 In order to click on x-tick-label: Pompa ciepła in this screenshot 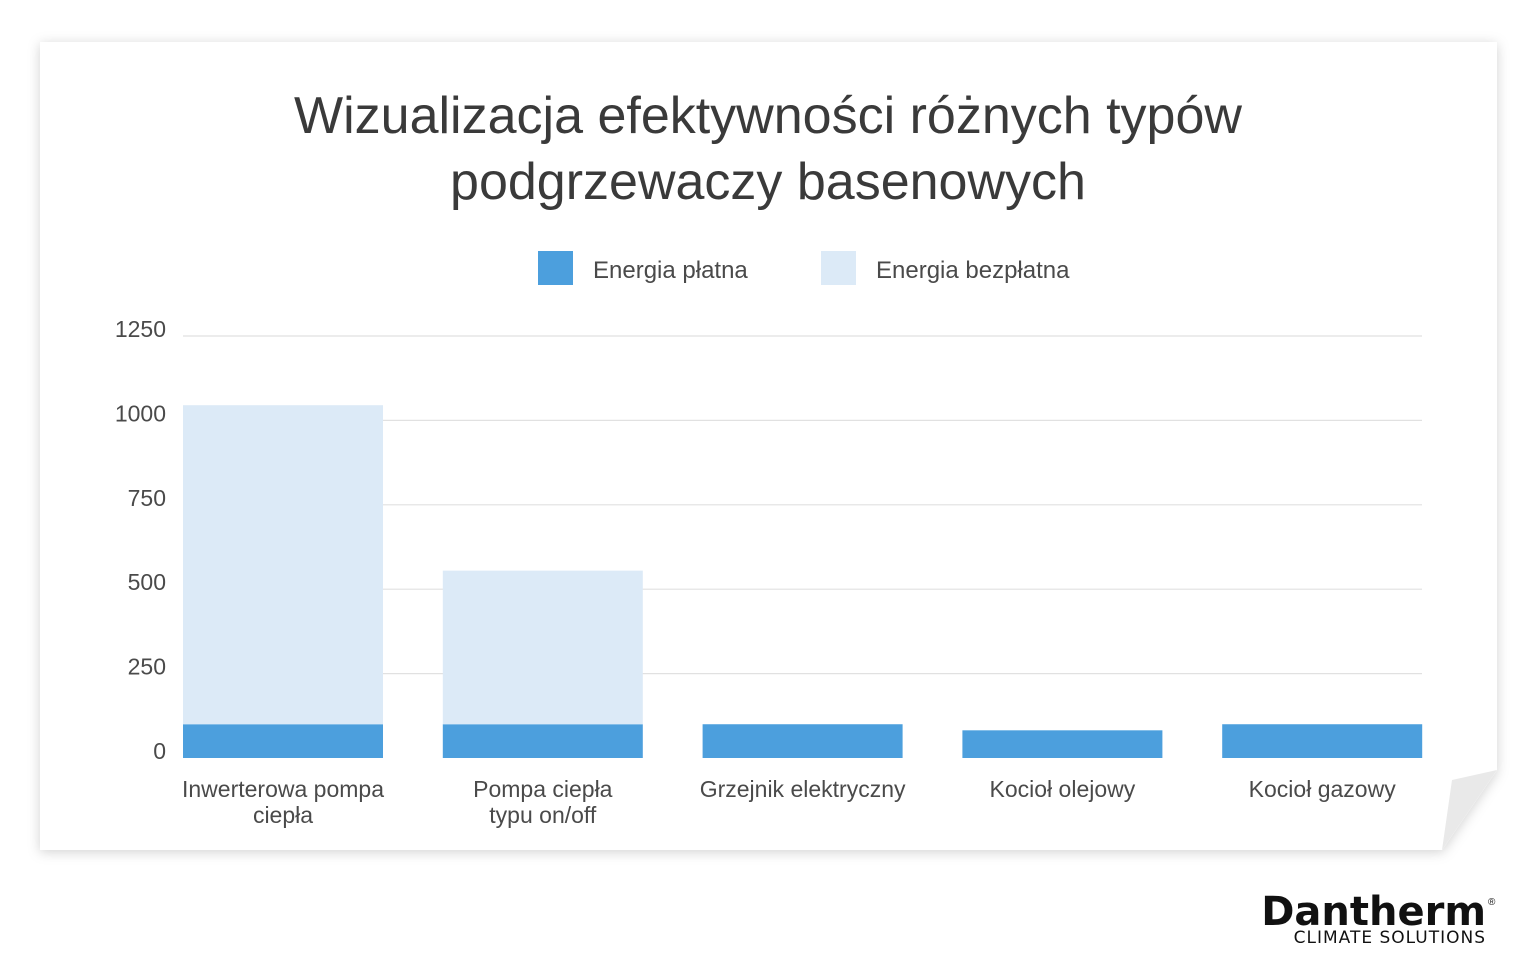, I will do `click(543, 789)`.